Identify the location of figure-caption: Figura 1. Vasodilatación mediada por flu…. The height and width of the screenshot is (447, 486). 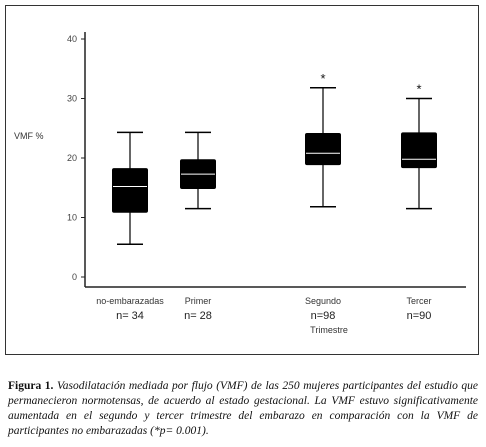
(243, 409).